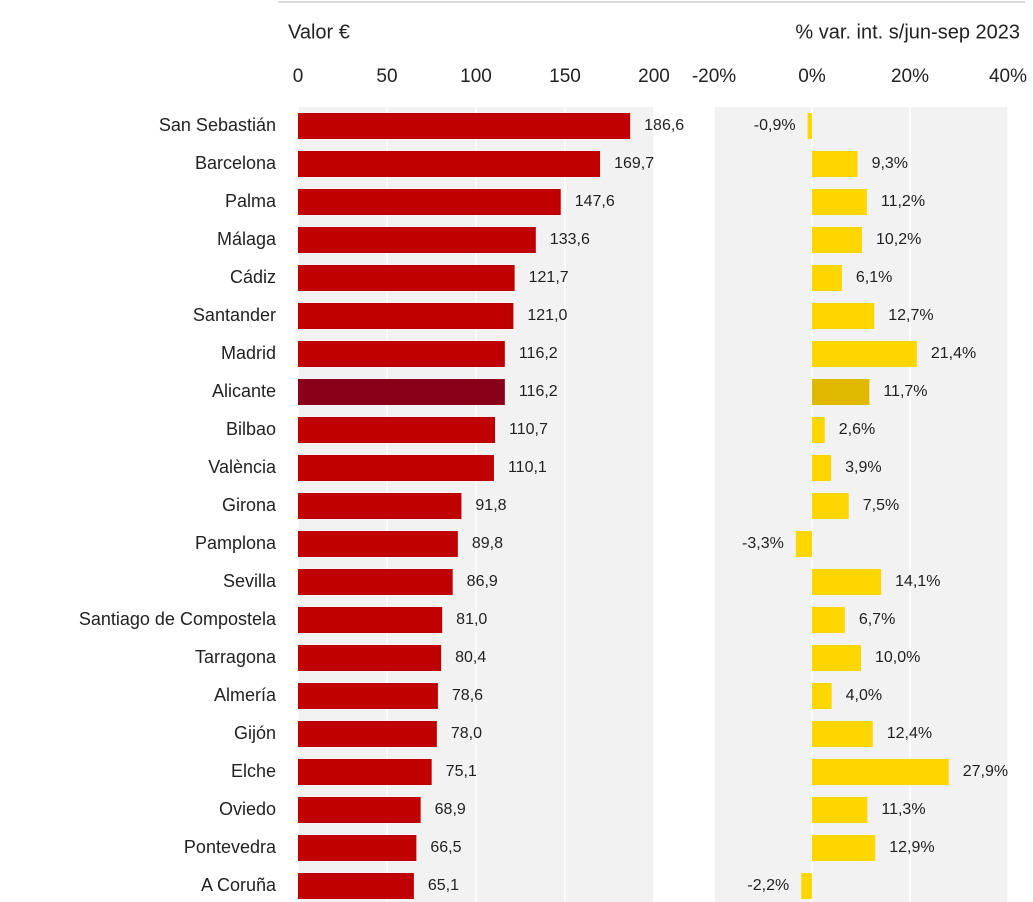 The image size is (1033, 902). Describe the element at coordinates (245, 695) in the screenshot. I see `category-label: Almería` at that location.